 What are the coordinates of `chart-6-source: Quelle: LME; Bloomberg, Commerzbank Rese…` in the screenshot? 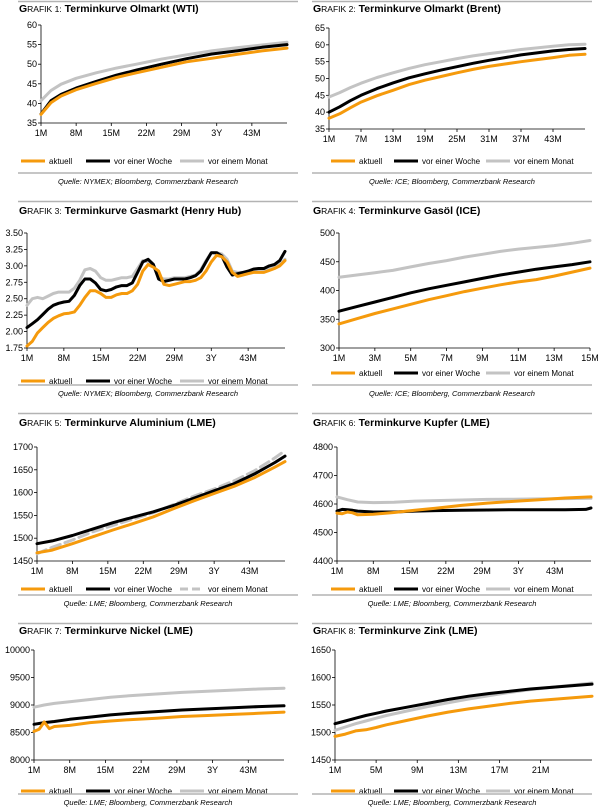 It's located at (452, 603).